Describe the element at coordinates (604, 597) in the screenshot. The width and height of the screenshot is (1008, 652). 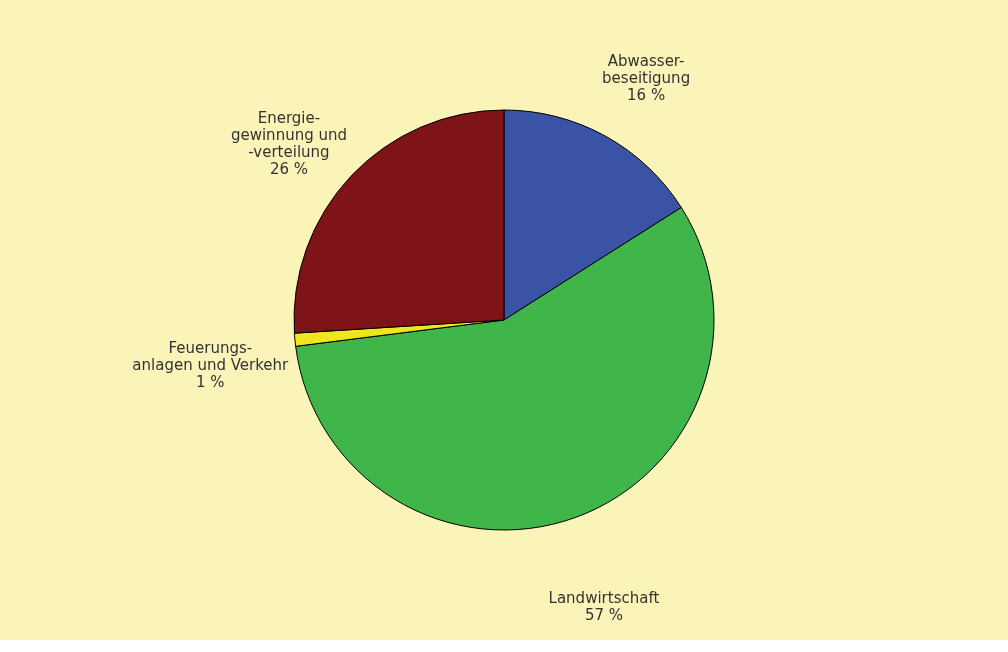
I see `slice-label: Landwirtschaft` at that location.